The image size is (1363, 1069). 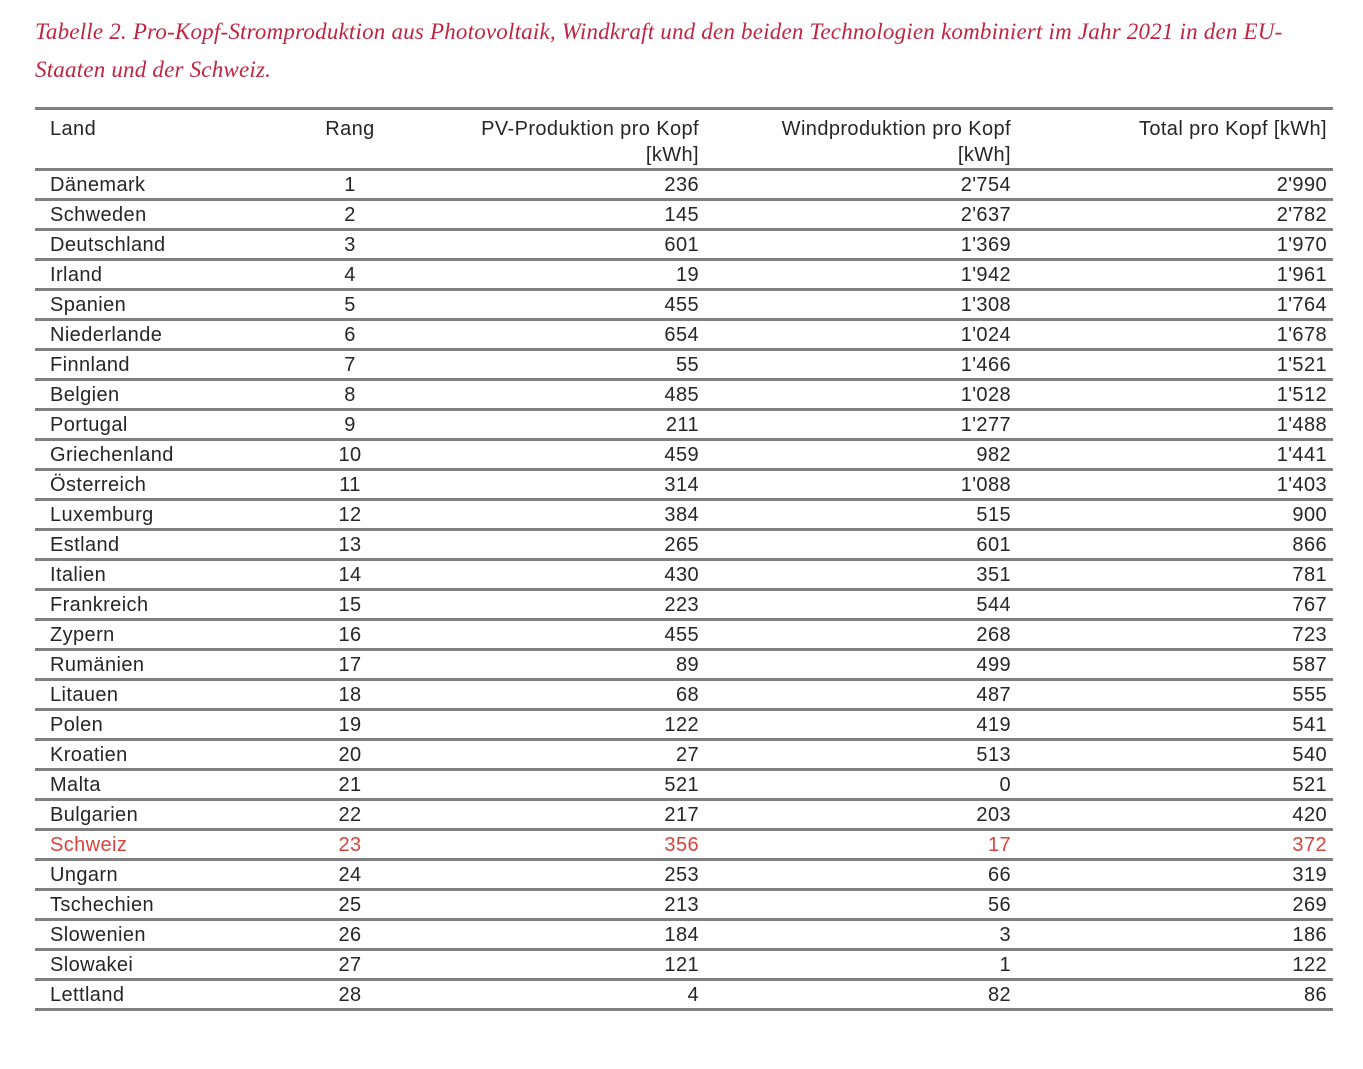 What do you see at coordinates (350, 185) in the screenshot?
I see `cell-rang: 1` at bounding box center [350, 185].